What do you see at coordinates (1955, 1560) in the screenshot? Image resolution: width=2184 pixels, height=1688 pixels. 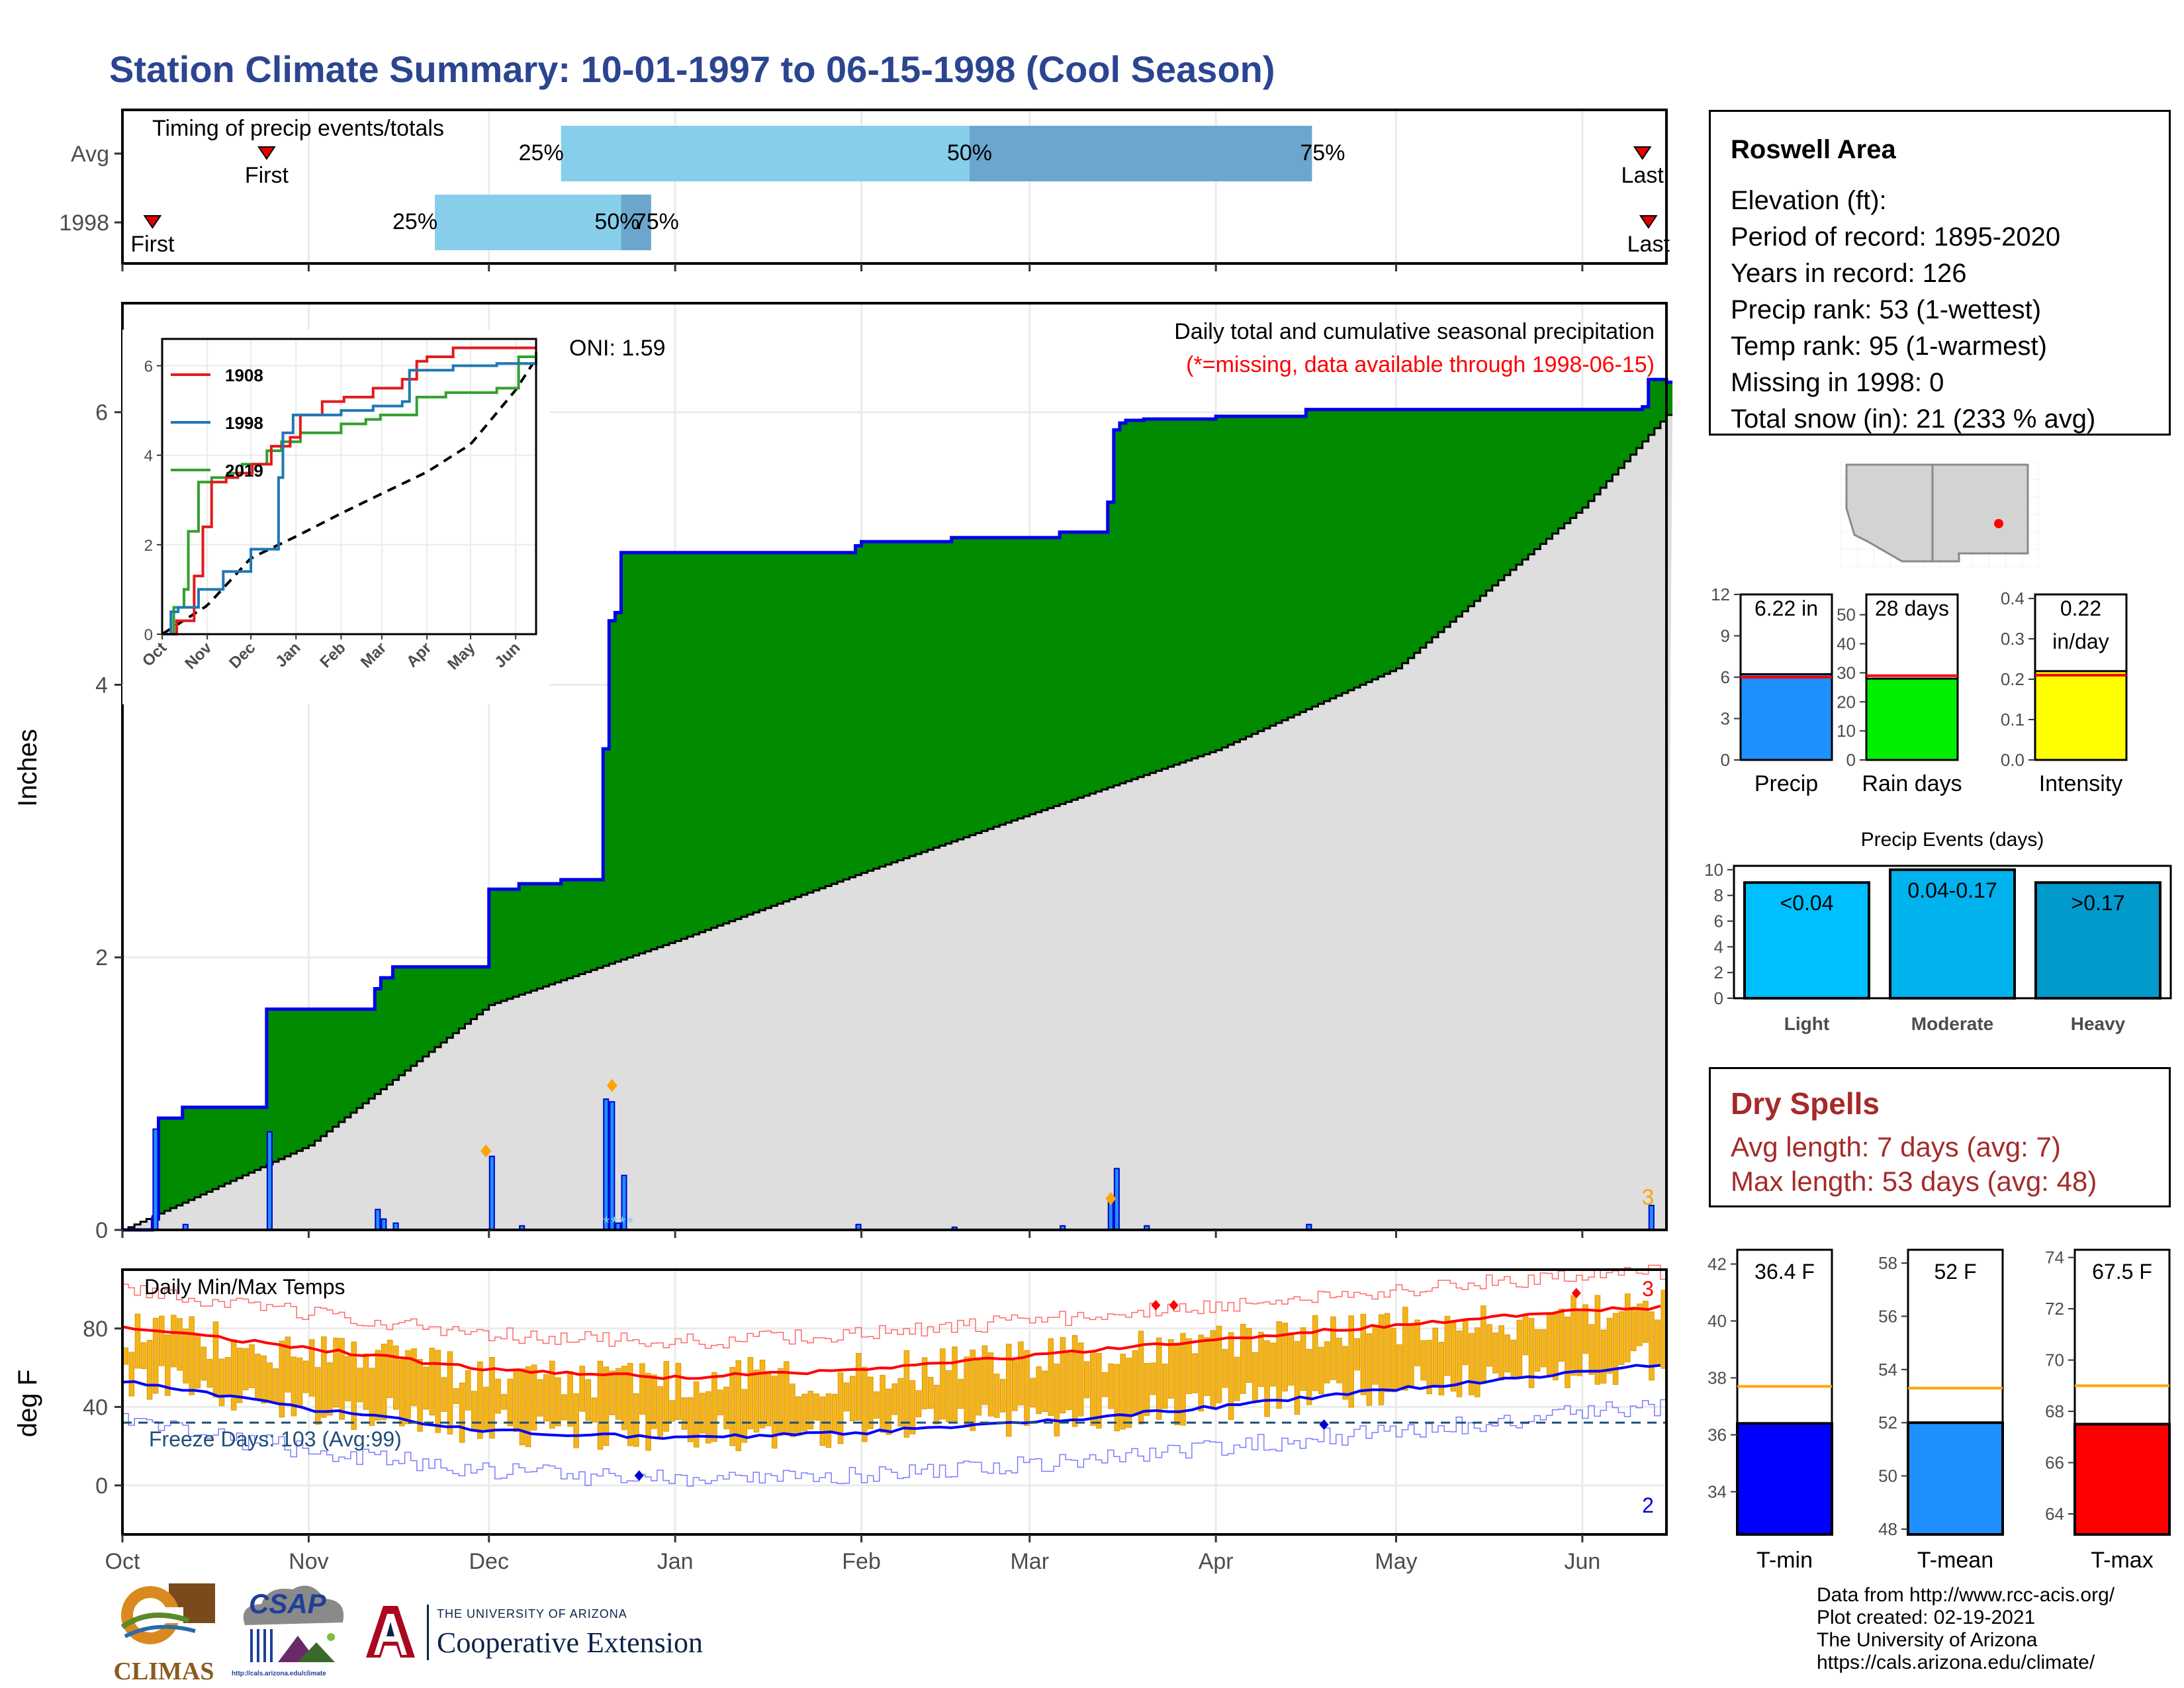 I see `temp-summary-label: T-mean` at bounding box center [1955, 1560].